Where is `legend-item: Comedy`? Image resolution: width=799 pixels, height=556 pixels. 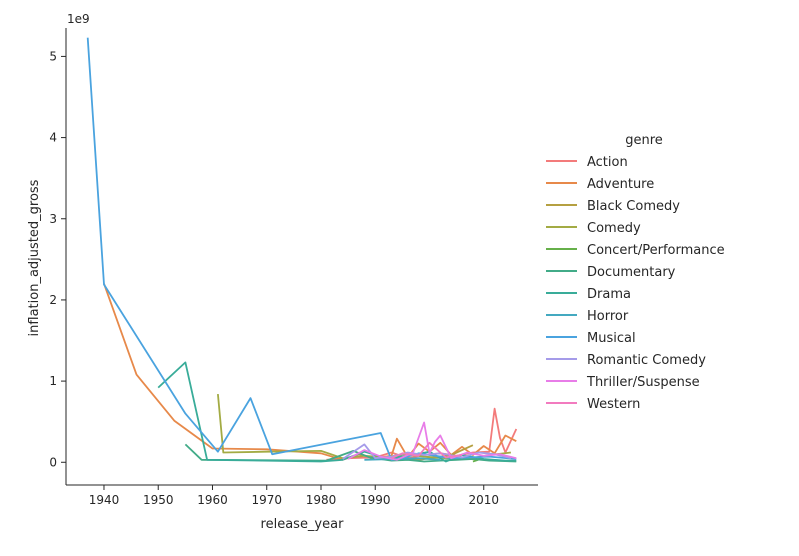 legend-item: Comedy is located at coordinates (593, 228).